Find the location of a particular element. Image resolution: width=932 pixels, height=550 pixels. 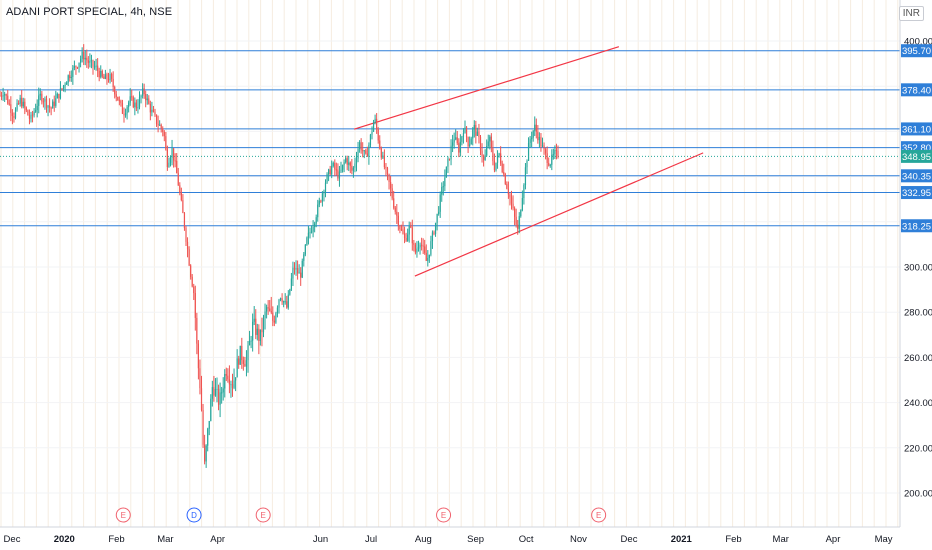

event-marker-letter: D is located at coordinates (194, 515).